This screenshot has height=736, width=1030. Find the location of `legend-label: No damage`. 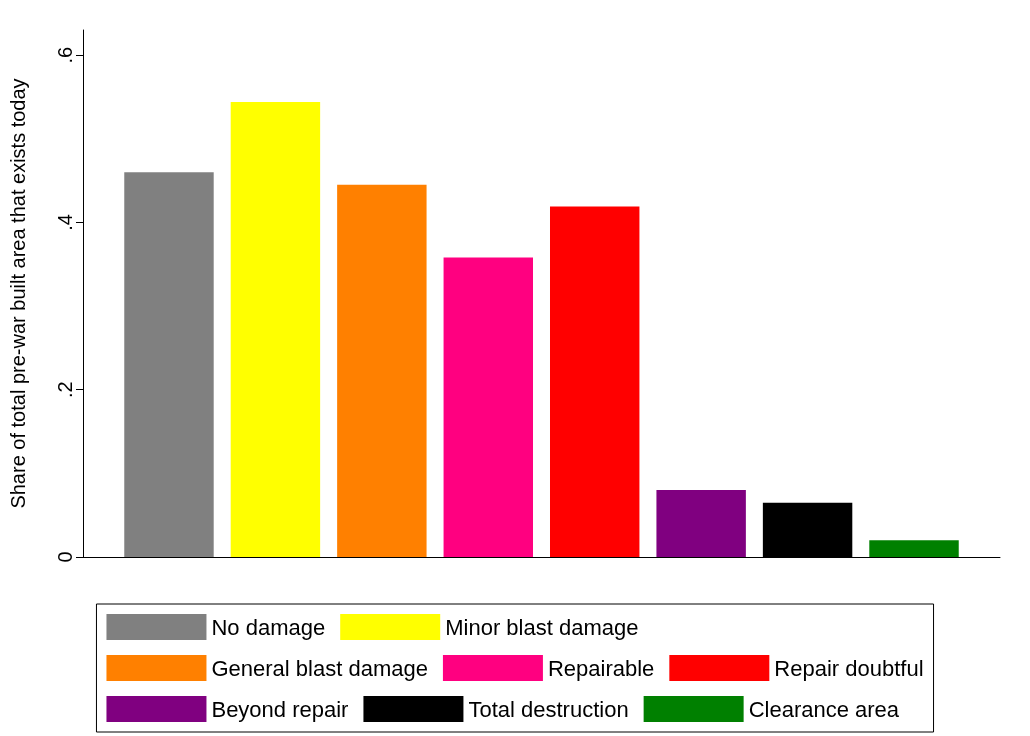

legend-label: No damage is located at coordinates (268, 627).